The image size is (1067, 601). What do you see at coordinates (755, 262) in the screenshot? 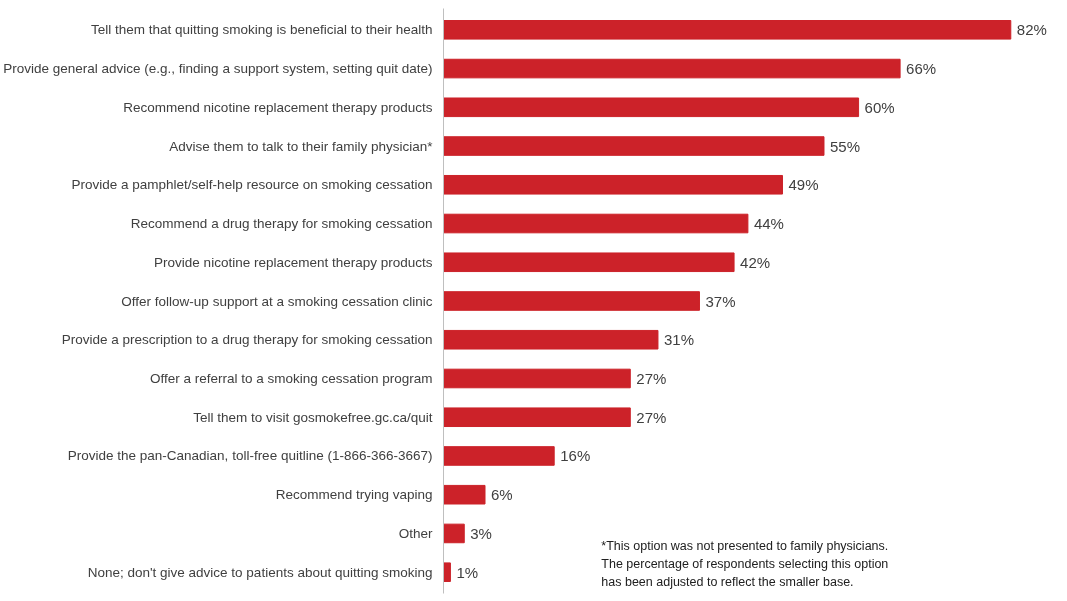
I see `data-label: 42%` at bounding box center [755, 262].